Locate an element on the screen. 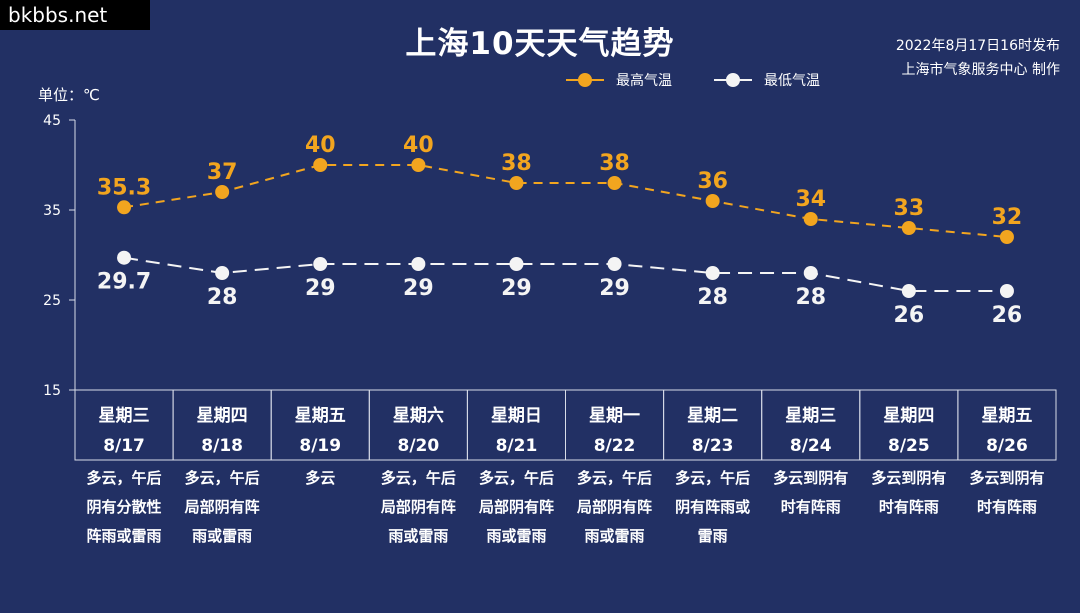  y-tick-label: 35 is located at coordinates (52, 211).